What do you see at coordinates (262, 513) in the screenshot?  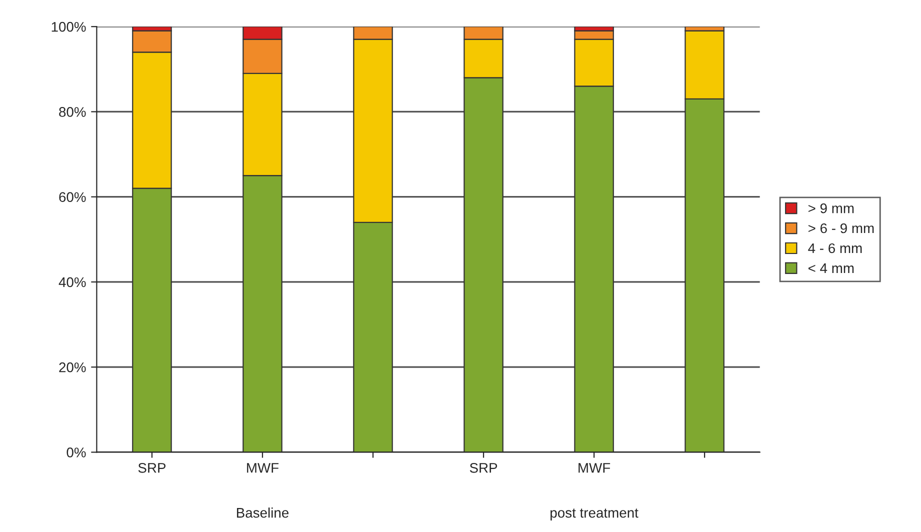 I see `text: Baseline` at bounding box center [262, 513].